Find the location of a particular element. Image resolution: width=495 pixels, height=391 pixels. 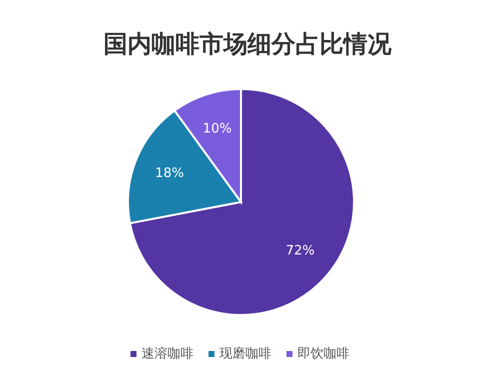

data-label: 72% is located at coordinates (300, 250).